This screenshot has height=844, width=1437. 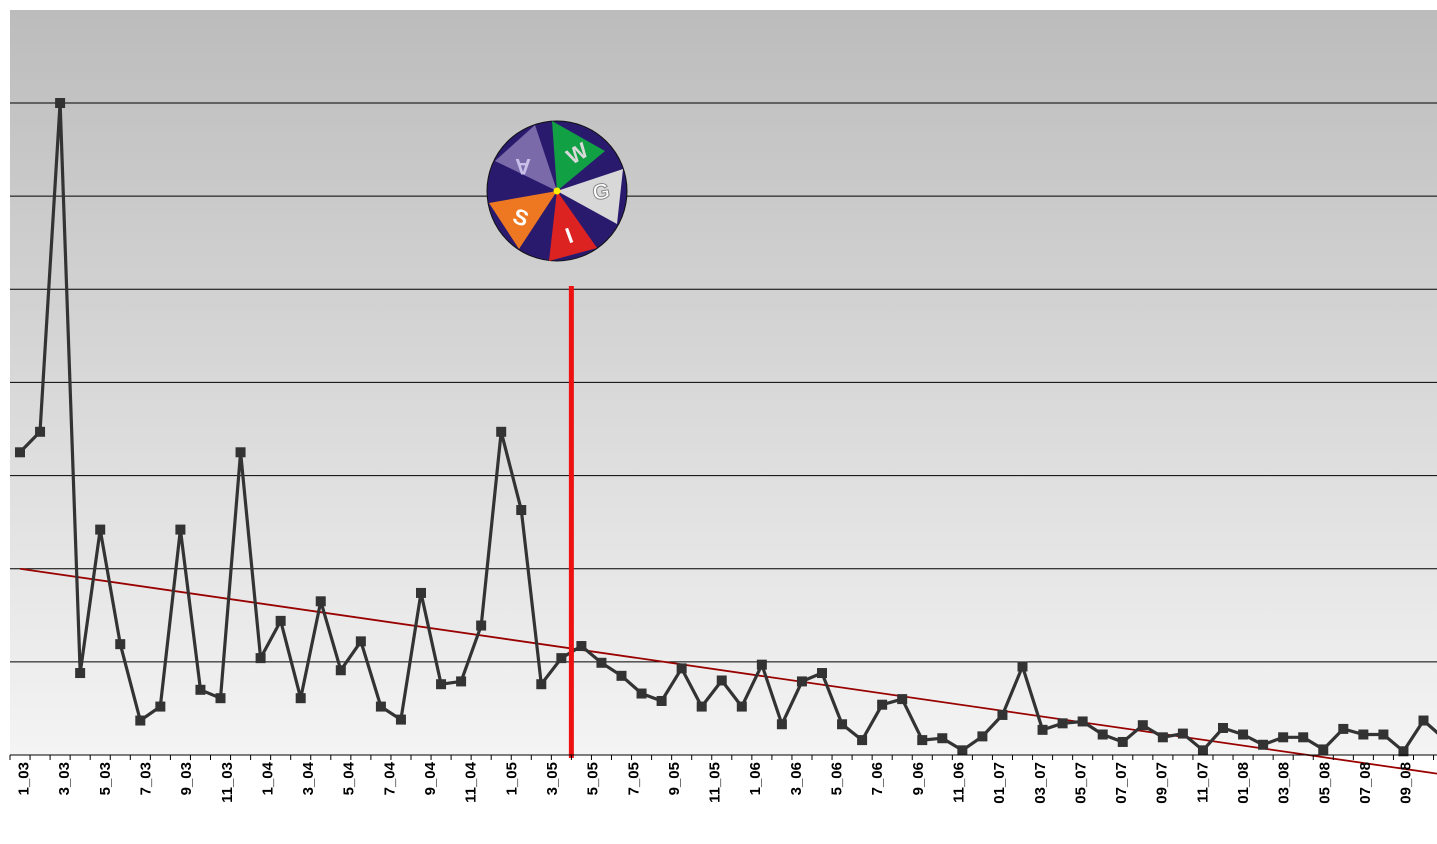 What do you see at coordinates (64, 778) in the screenshot?
I see `x-tick-label: 3_03` at bounding box center [64, 778].